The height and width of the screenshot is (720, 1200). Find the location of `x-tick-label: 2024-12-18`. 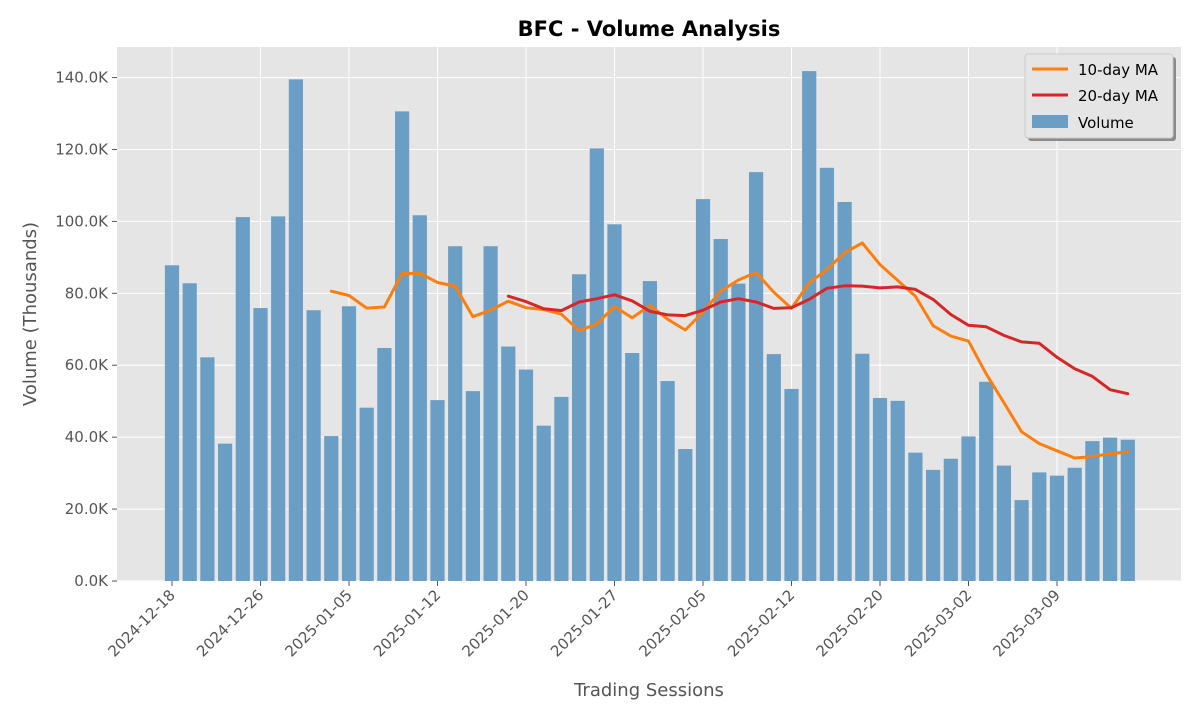

x-tick-label: 2024-12-18 is located at coordinates (141, 623).